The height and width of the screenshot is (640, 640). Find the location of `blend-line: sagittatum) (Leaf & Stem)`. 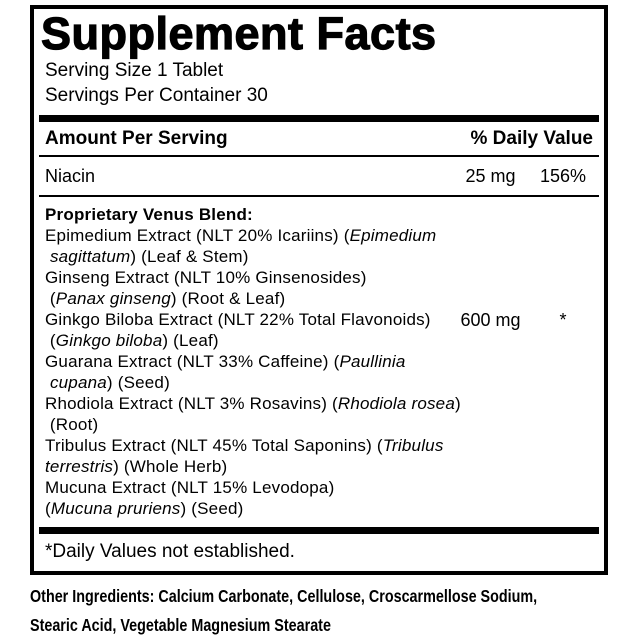

blend-line: sagittatum) (Leaf & Stem) is located at coordinates (149, 256).